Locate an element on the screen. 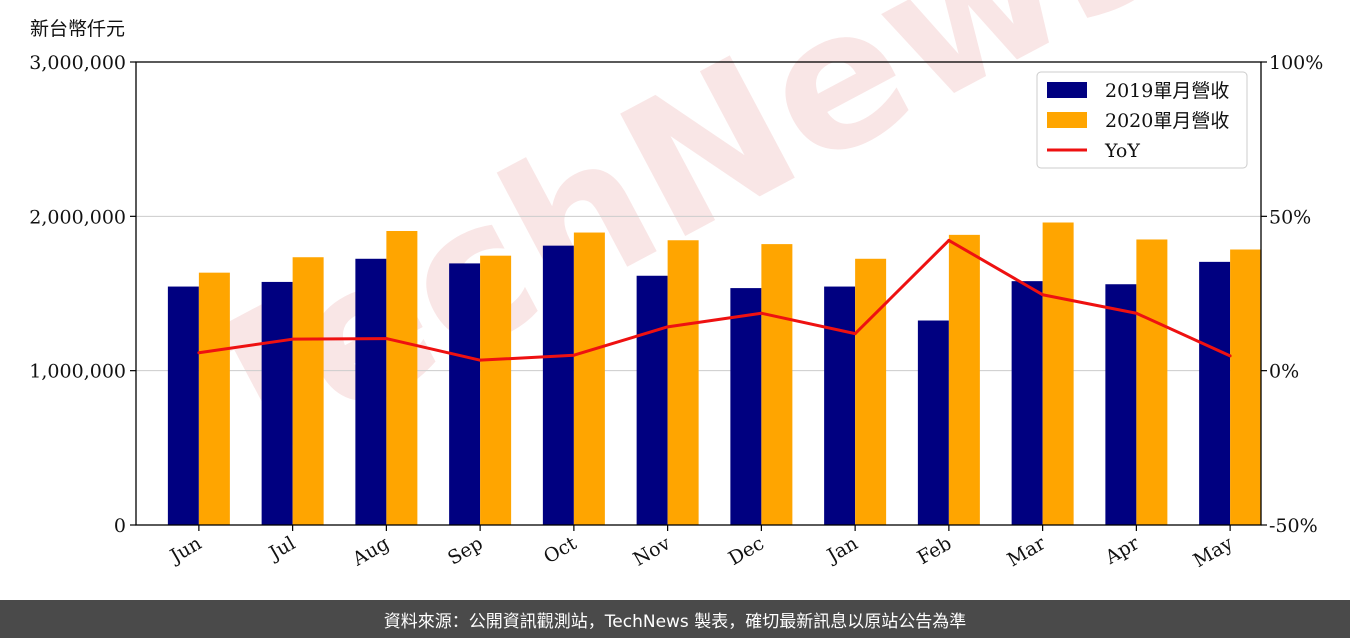 The height and width of the screenshot is (638, 1350). y2-tick-label: 50% is located at coordinates (1290, 217).